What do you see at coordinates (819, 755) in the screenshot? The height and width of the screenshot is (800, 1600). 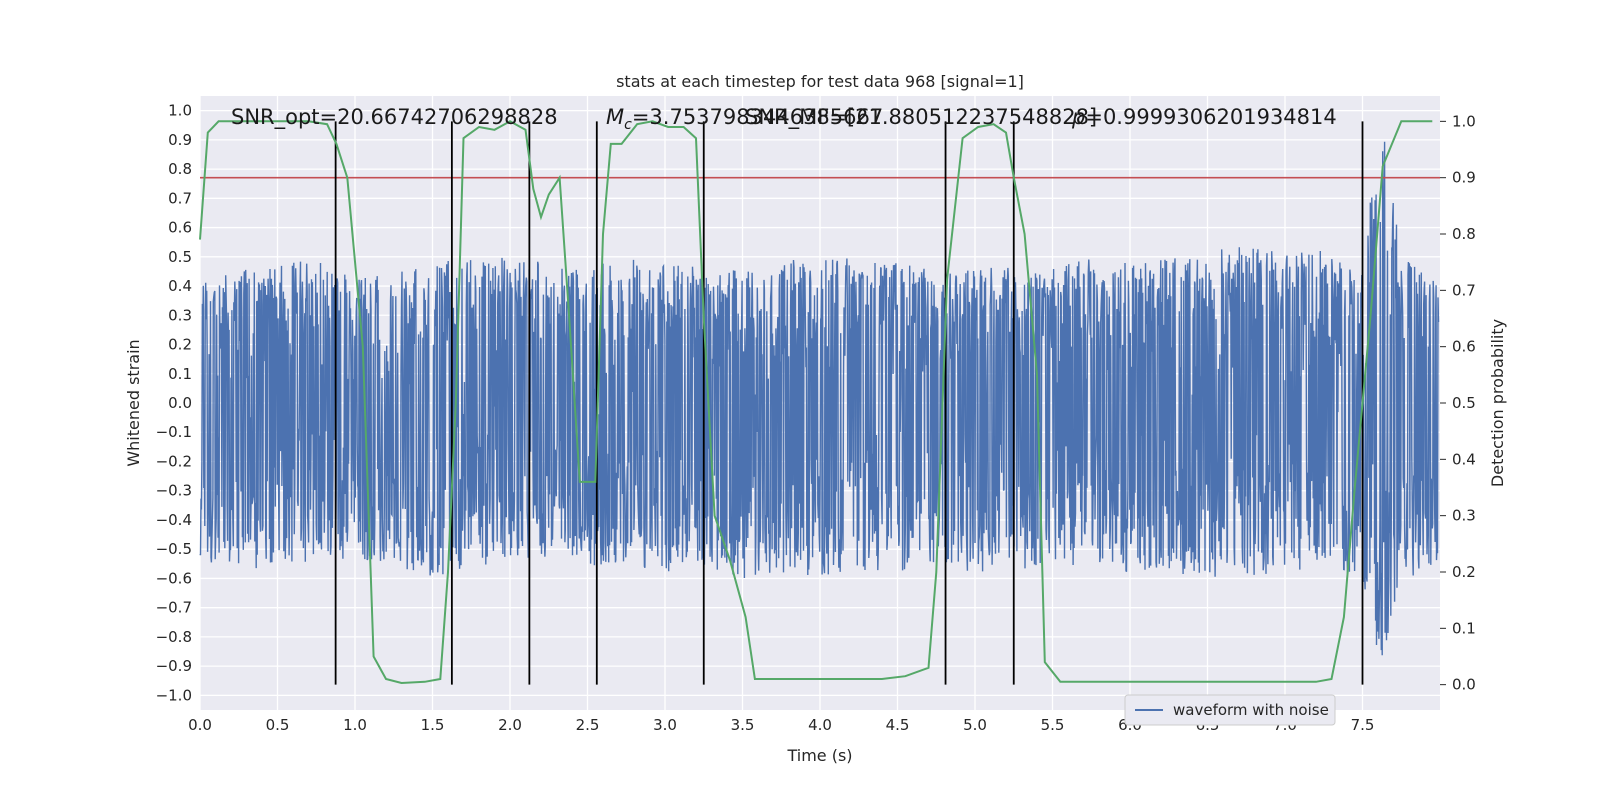 I see `x-axis-title: Time (s)` at bounding box center [819, 755].